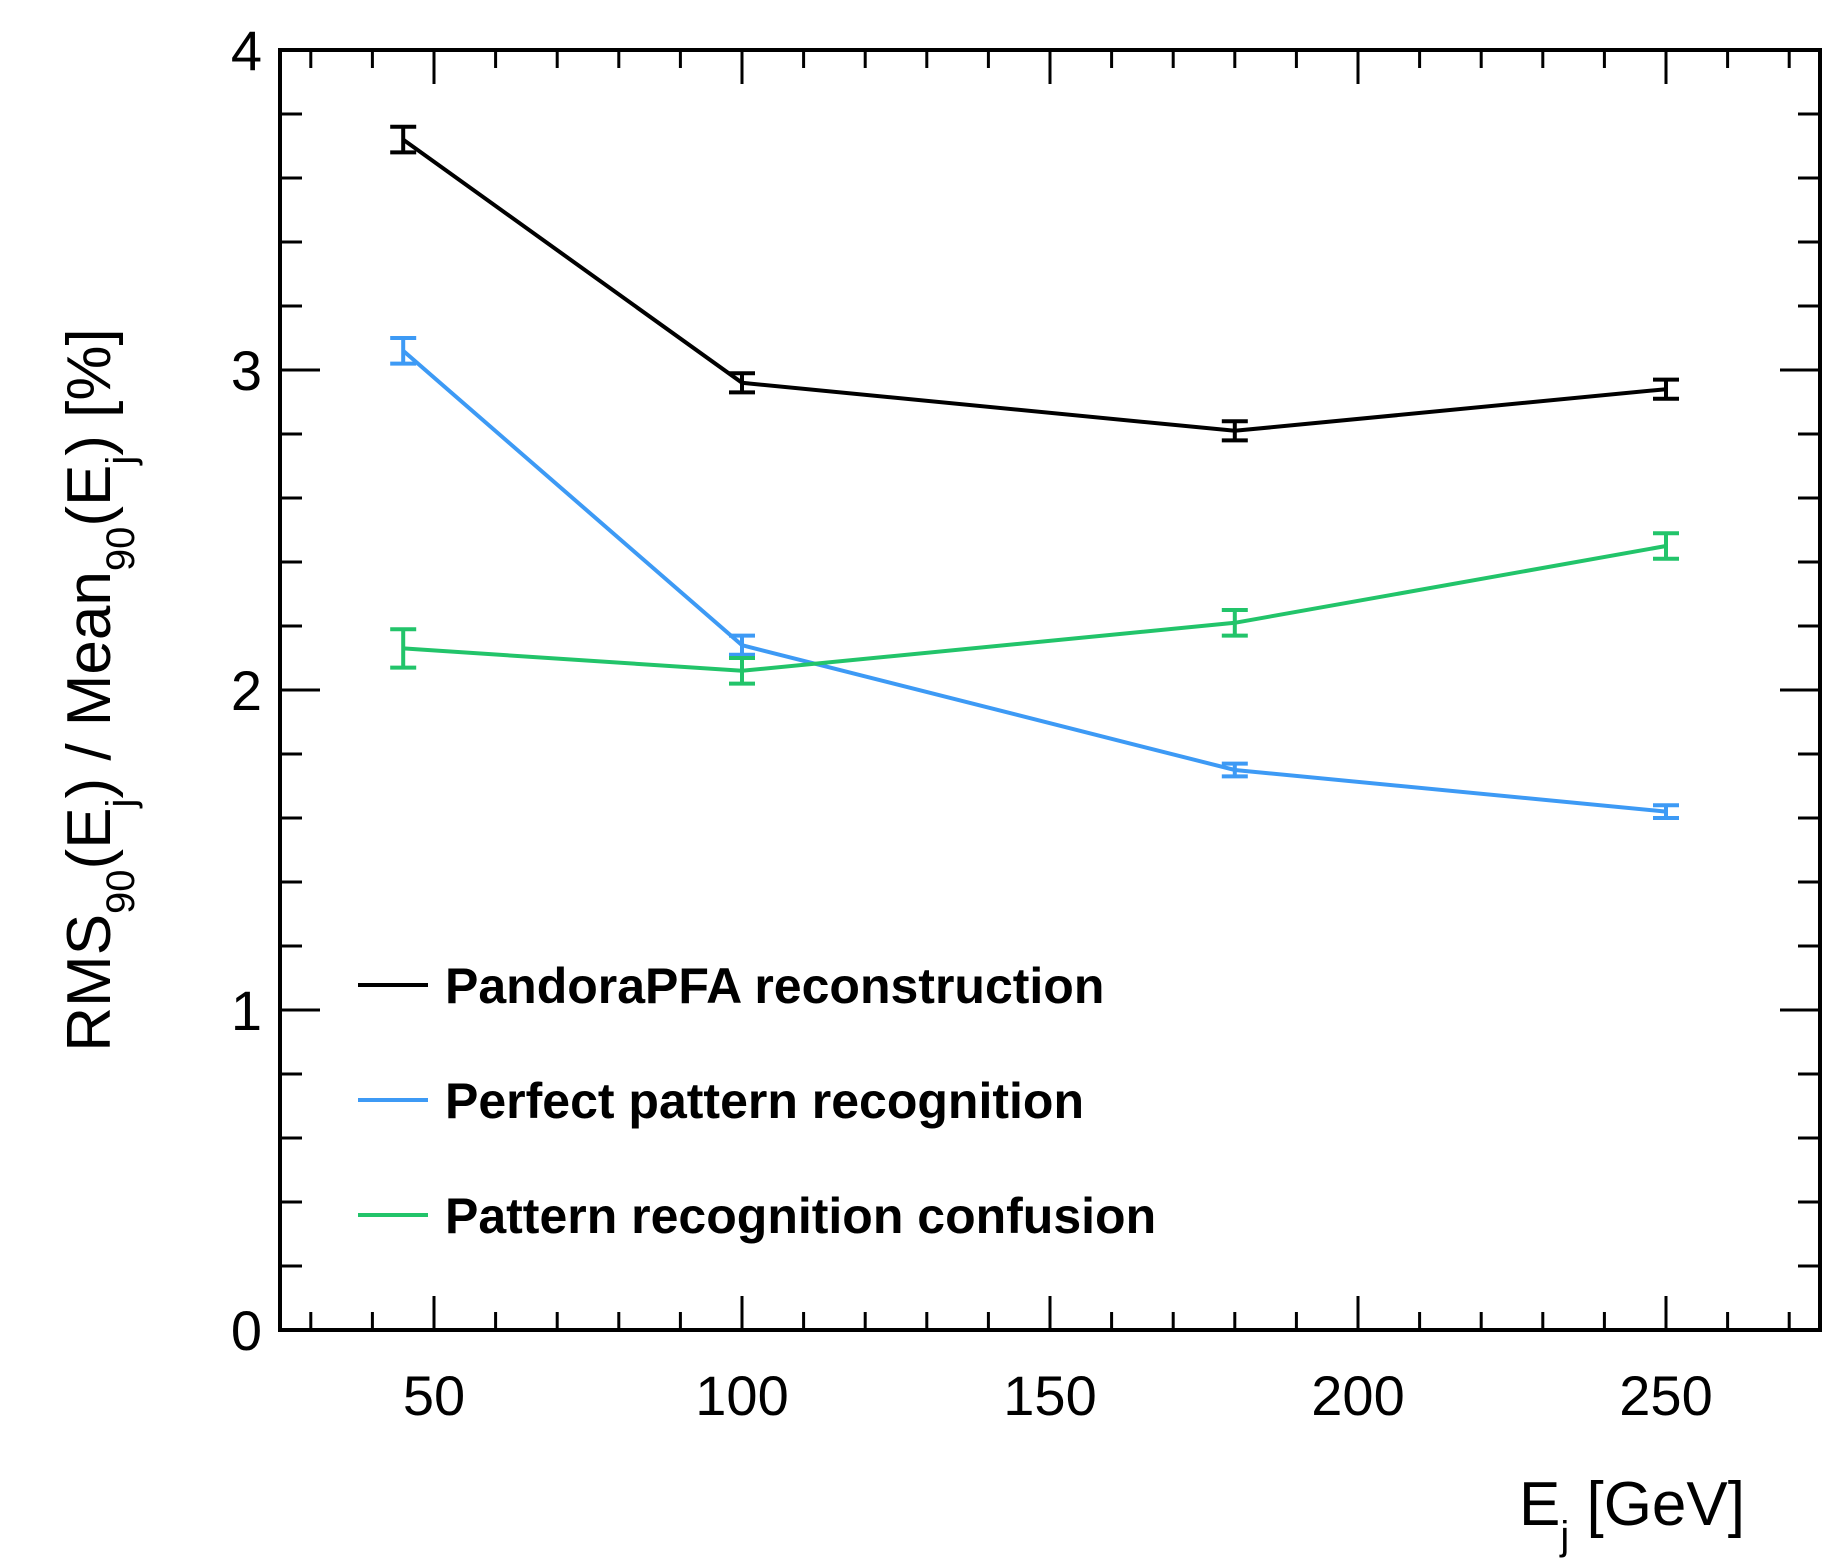 The image size is (1848, 1562). What do you see at coordinates (246, 1010) in the screenshot?
I see `y-tick-label: 1` at bounding box center [246, 1010].